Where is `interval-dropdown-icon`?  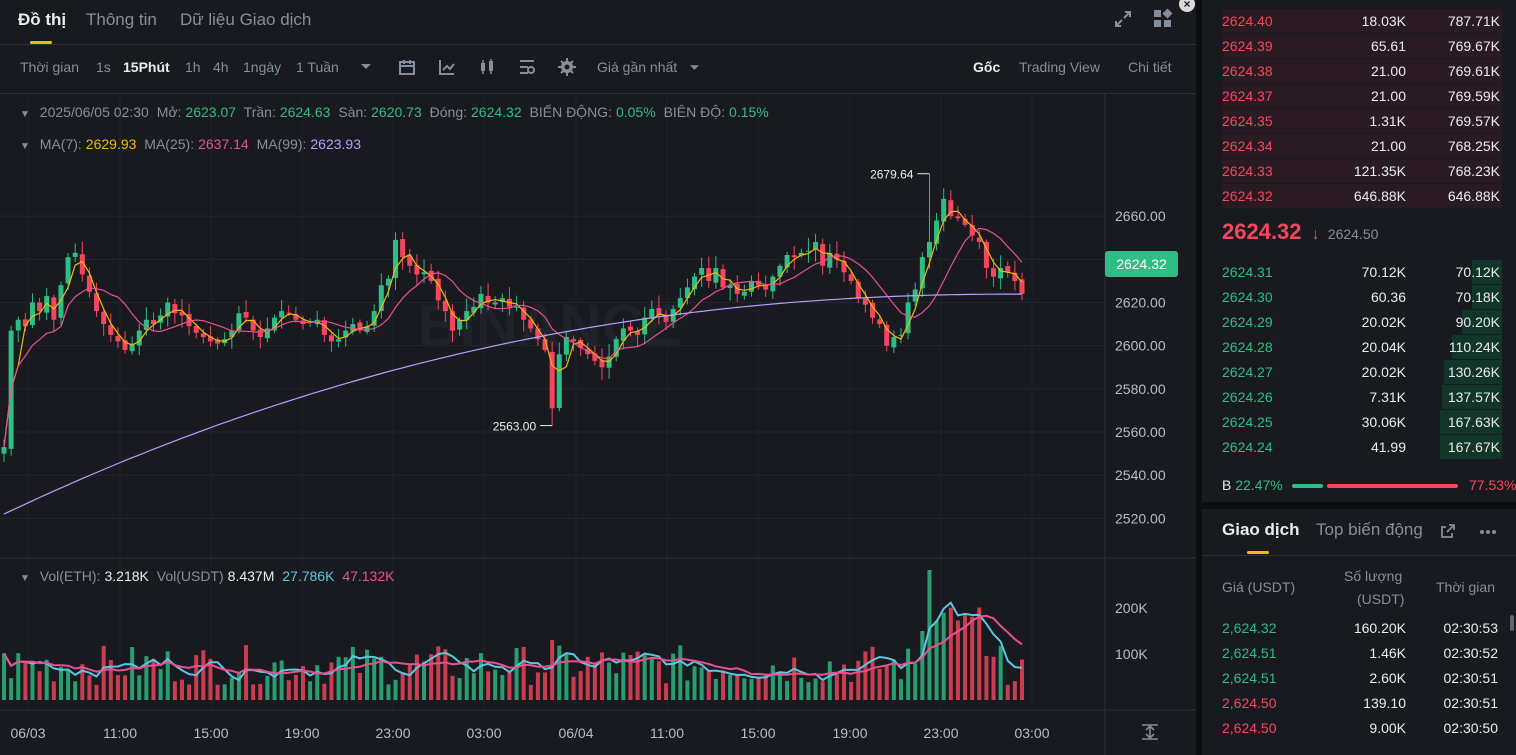
interval-dropdown-icon is located at coordinates (366, 67).